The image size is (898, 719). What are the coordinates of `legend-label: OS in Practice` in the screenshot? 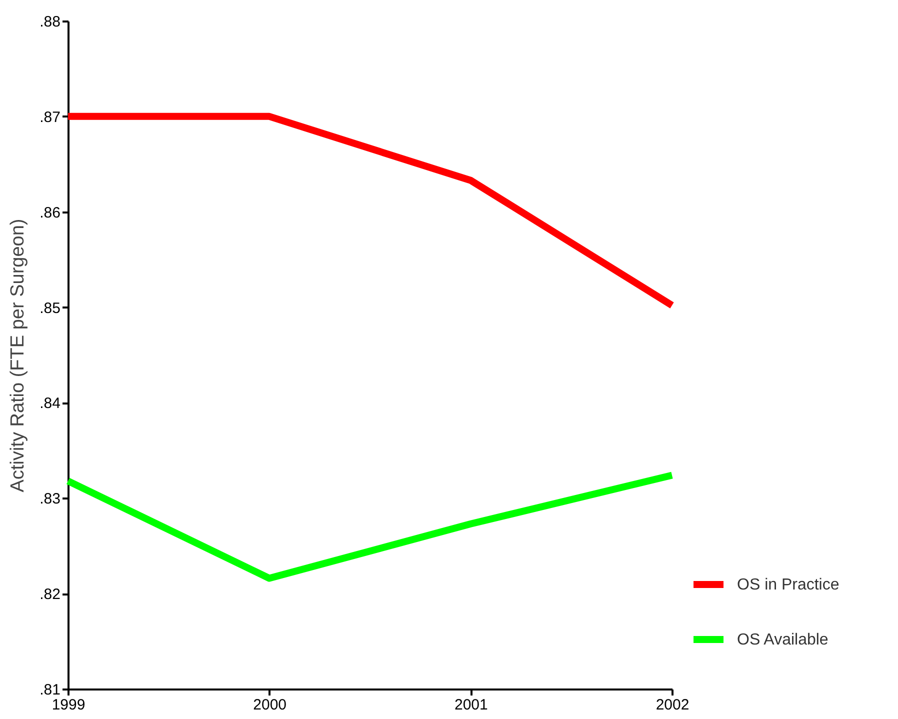 It's located at (788, 585).